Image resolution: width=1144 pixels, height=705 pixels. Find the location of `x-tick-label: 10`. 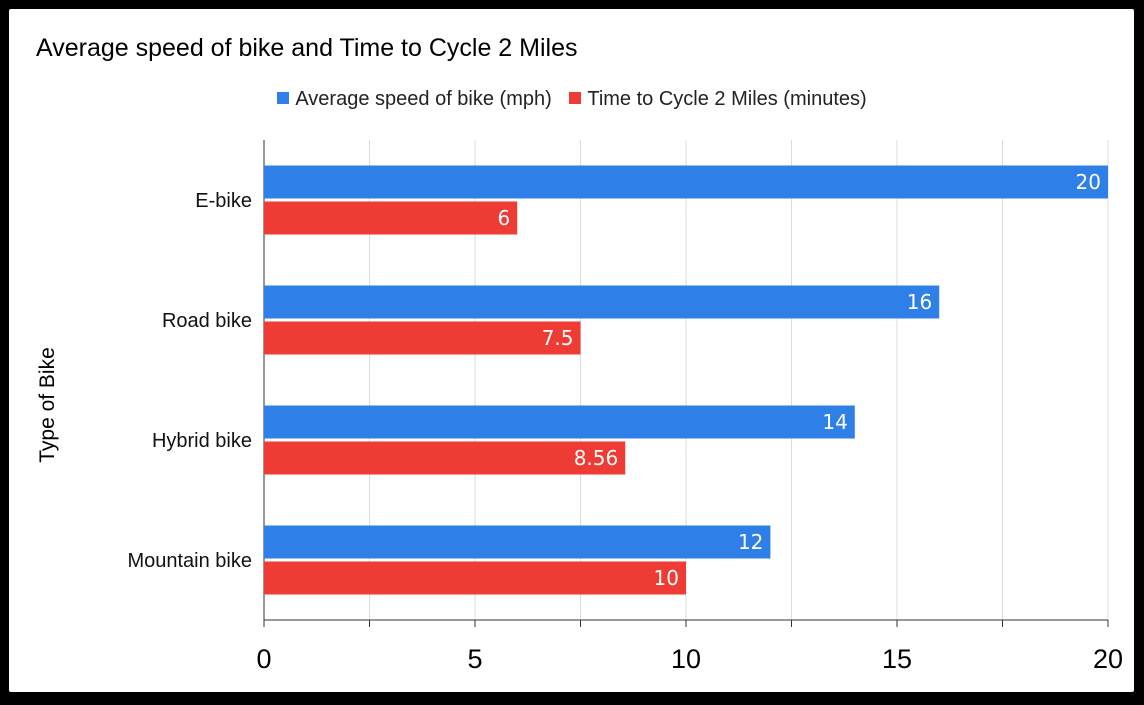

x-tick-label: 10 is located at coordinates (686, 659).